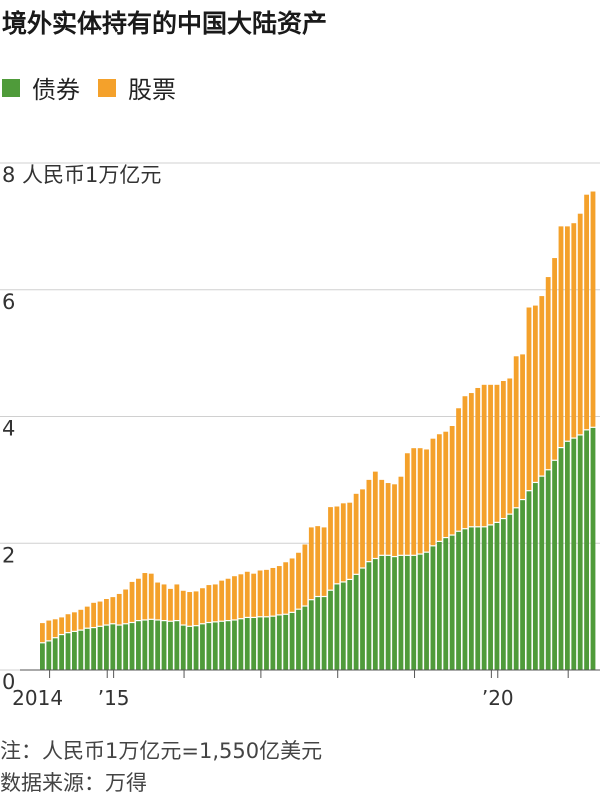 Image resolution: width=600 pixels, height=800 pixels. Describe the element at coordinates (8, 429) in the screenshot. I see `y-tick-label: 4` at that location.